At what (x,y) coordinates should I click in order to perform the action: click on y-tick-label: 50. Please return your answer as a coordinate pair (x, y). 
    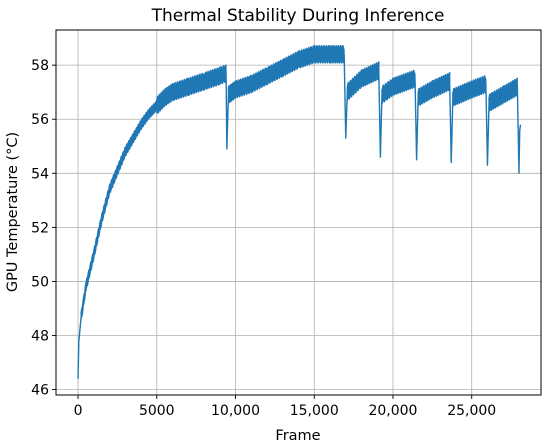
    Looking at the image, I should click on (40, 282).